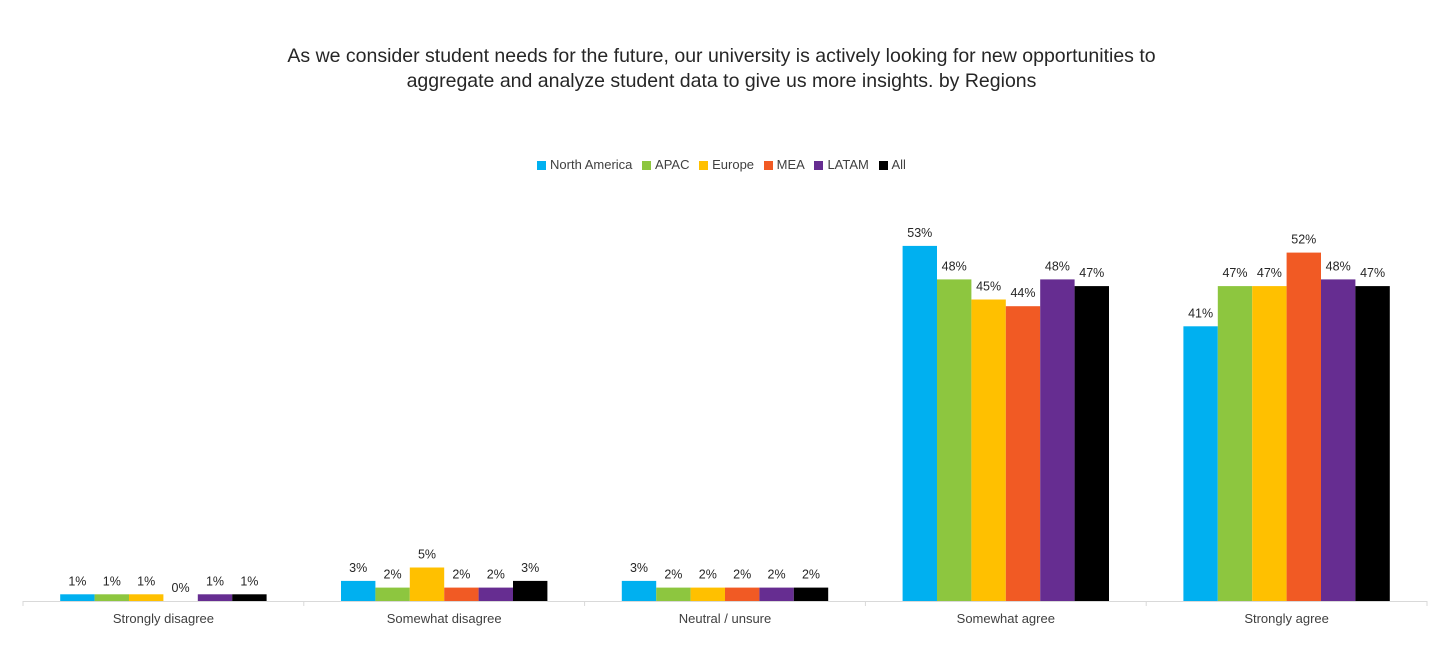 The height and width of the screenshot is (655, 1443). I want to click on data-label: 45%, so click(988, 287).